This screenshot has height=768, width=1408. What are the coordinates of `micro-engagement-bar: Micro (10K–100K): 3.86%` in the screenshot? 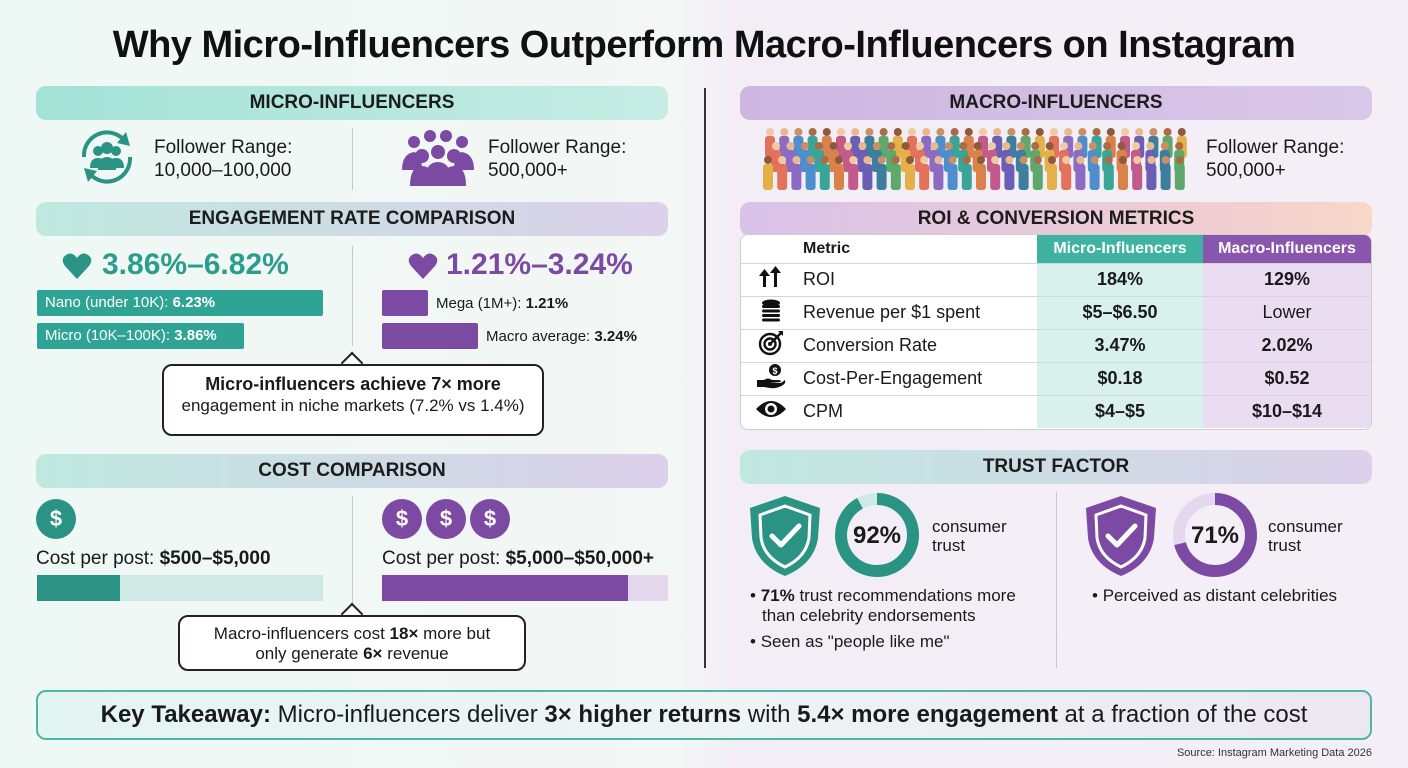 It's located at (140, 336).